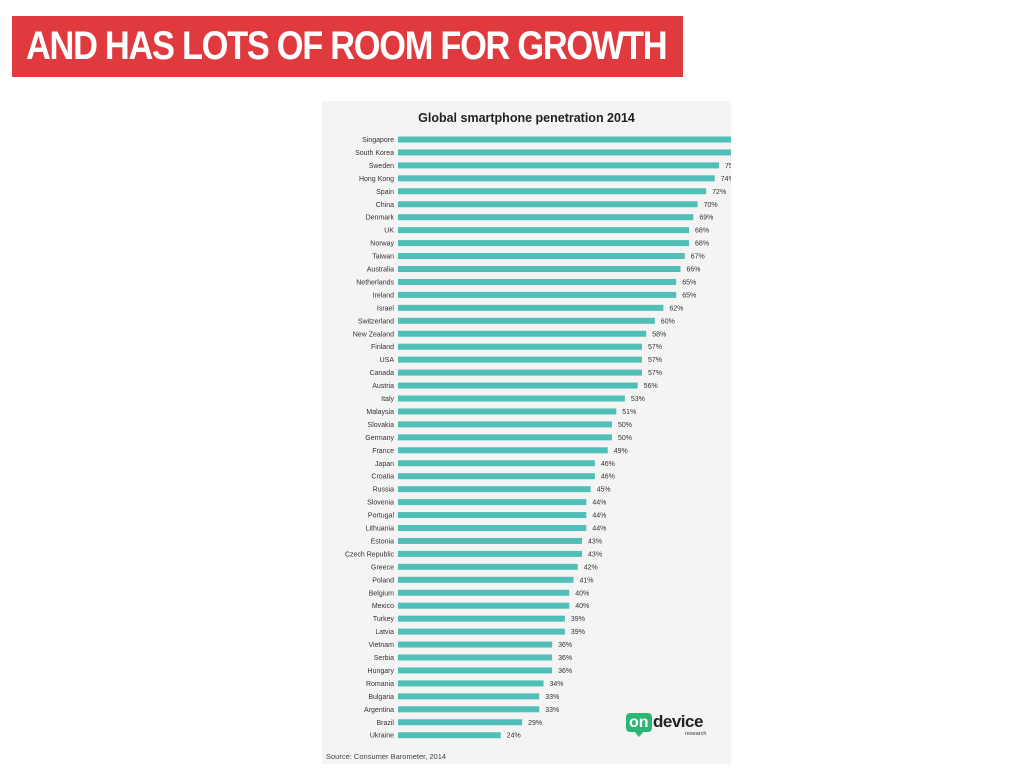  Describe the element at coordinates (514, 736) in the screenshot. I see `value-label: 24%` at that location.